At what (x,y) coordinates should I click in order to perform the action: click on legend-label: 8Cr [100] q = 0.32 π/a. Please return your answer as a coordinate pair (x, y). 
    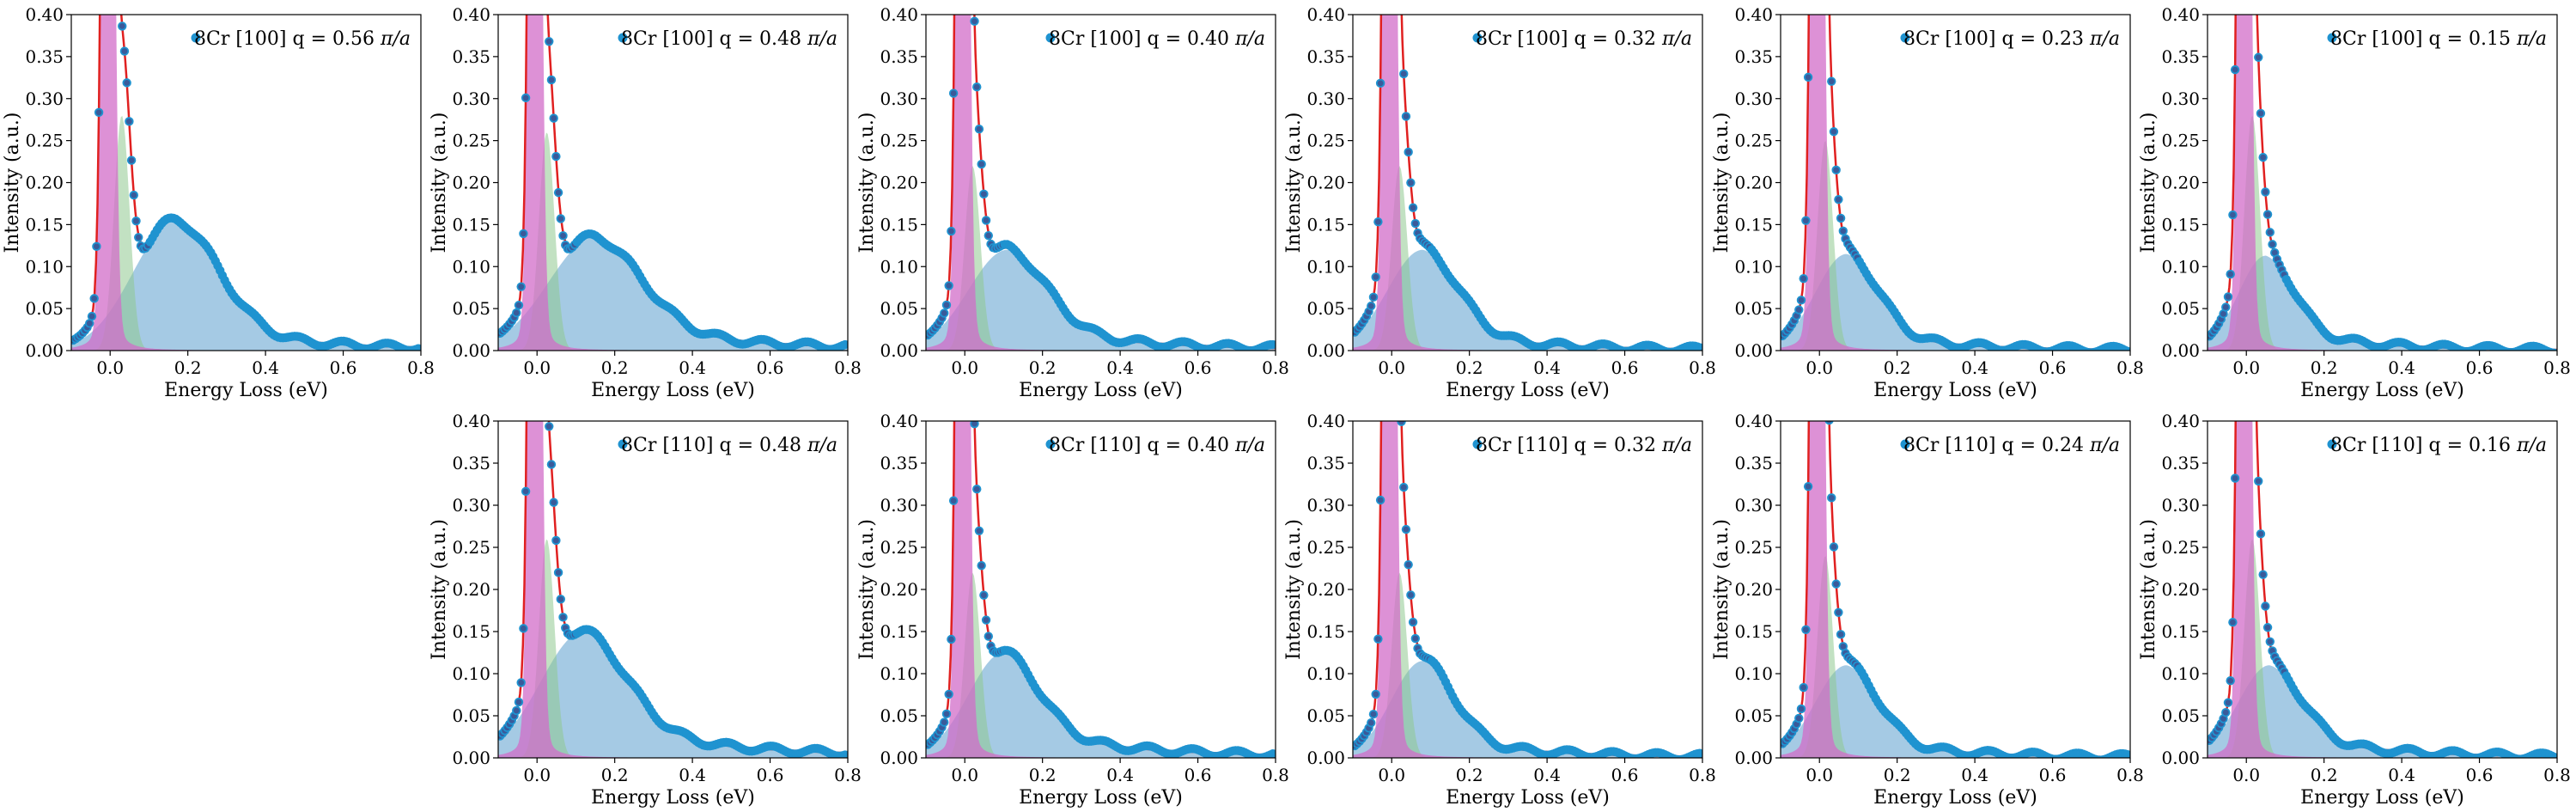
    Looking at the image, I should click on (1584, 39).